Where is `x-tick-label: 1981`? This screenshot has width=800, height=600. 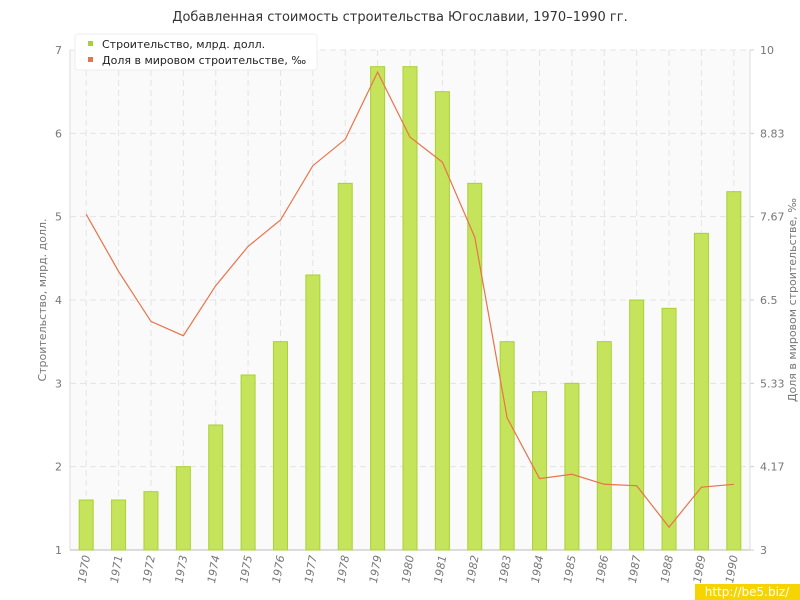
x-tick-label: 1981 is located at coordinates (441, 569).